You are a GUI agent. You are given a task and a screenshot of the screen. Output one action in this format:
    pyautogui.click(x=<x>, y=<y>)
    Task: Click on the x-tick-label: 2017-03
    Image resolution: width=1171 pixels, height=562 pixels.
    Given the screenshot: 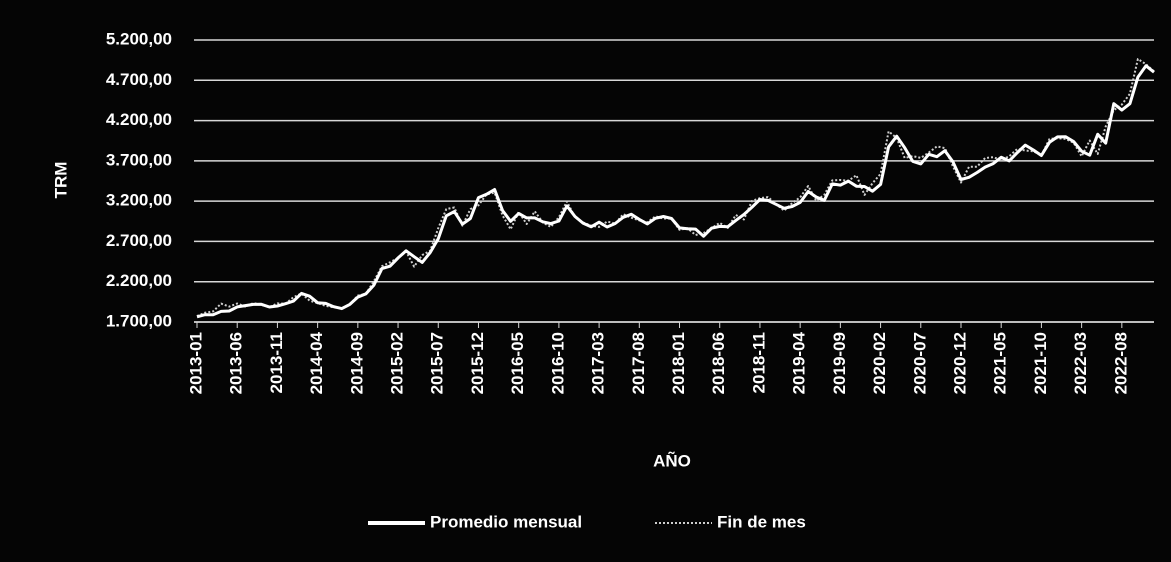 What is the action you would take?
    pyautogui.click(x=598, y=363)
    